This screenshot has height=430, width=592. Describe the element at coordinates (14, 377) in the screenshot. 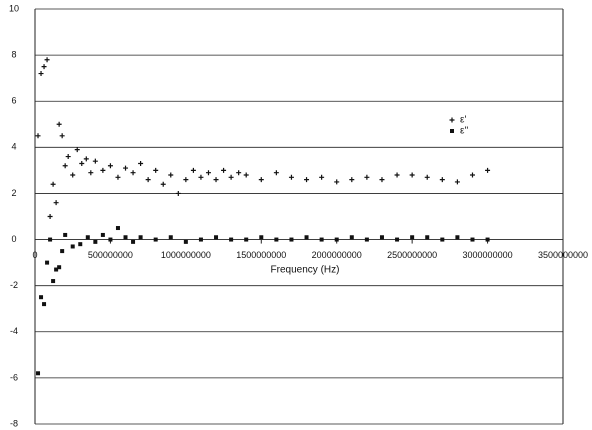

I see `y-tick-label: -6` at that location.